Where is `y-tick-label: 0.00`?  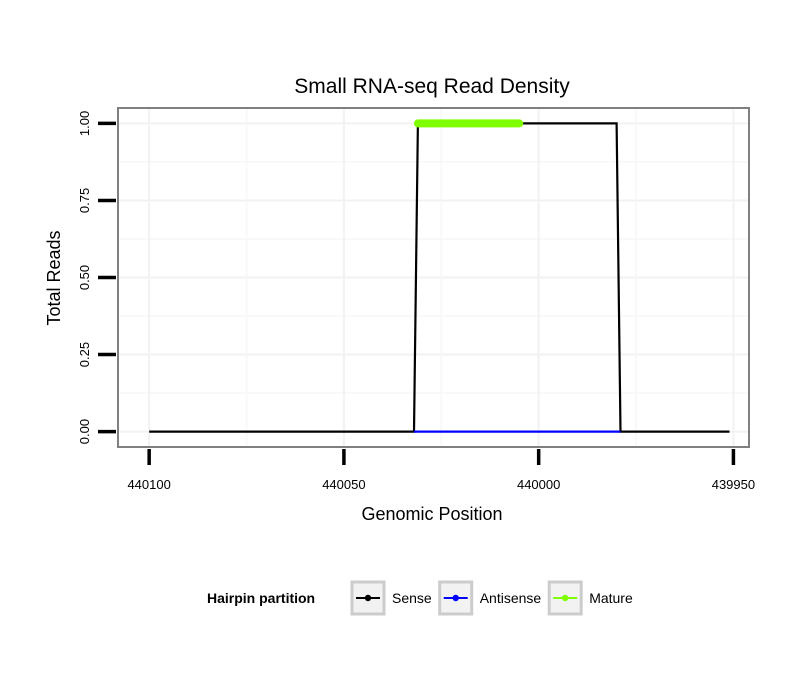
y-tick-label: 0.00 is located at coordinates (84, 431).